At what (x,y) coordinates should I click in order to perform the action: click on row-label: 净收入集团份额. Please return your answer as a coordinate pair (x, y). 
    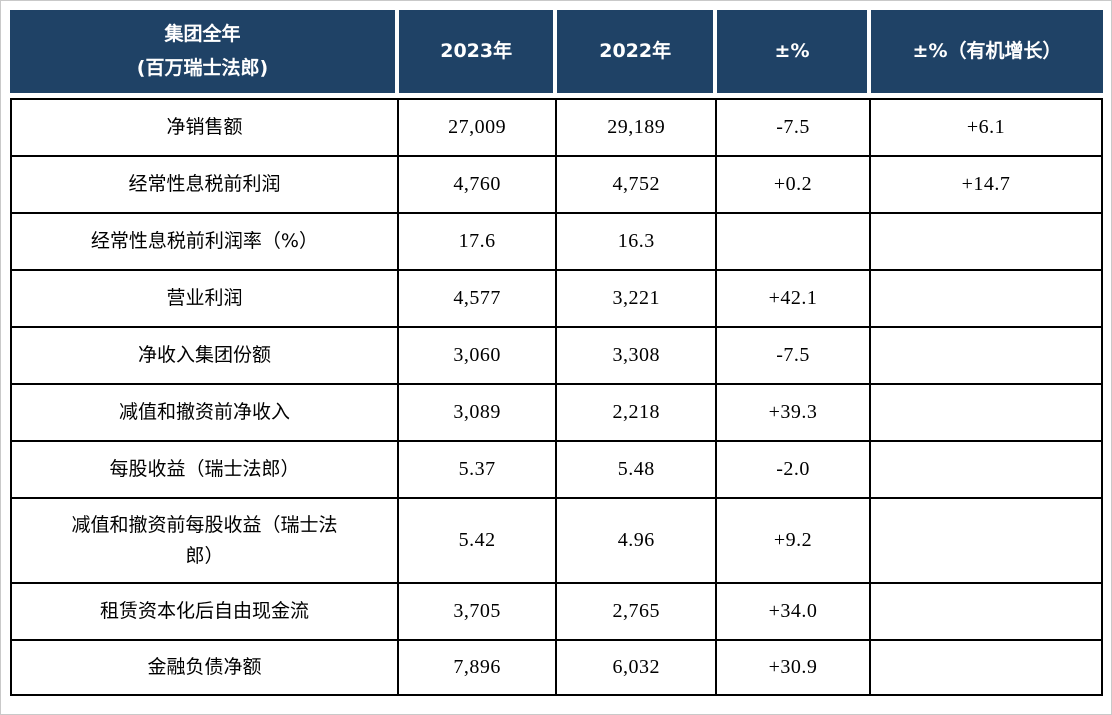
    Looking at the image, I should click on (204, 355).